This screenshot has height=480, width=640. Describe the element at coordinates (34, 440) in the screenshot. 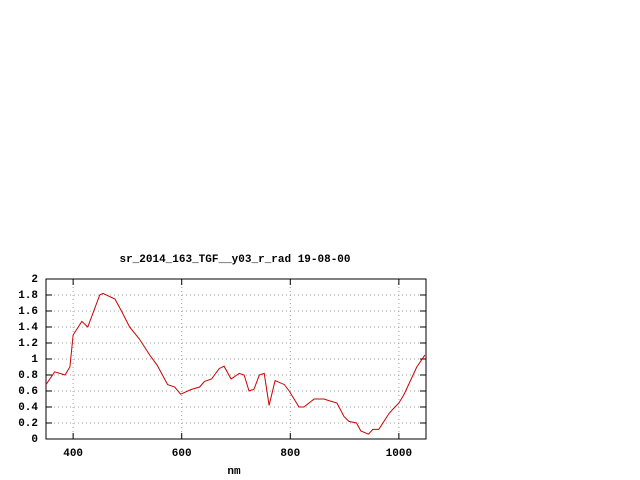

I see `y-tick-label: 0` at that location.